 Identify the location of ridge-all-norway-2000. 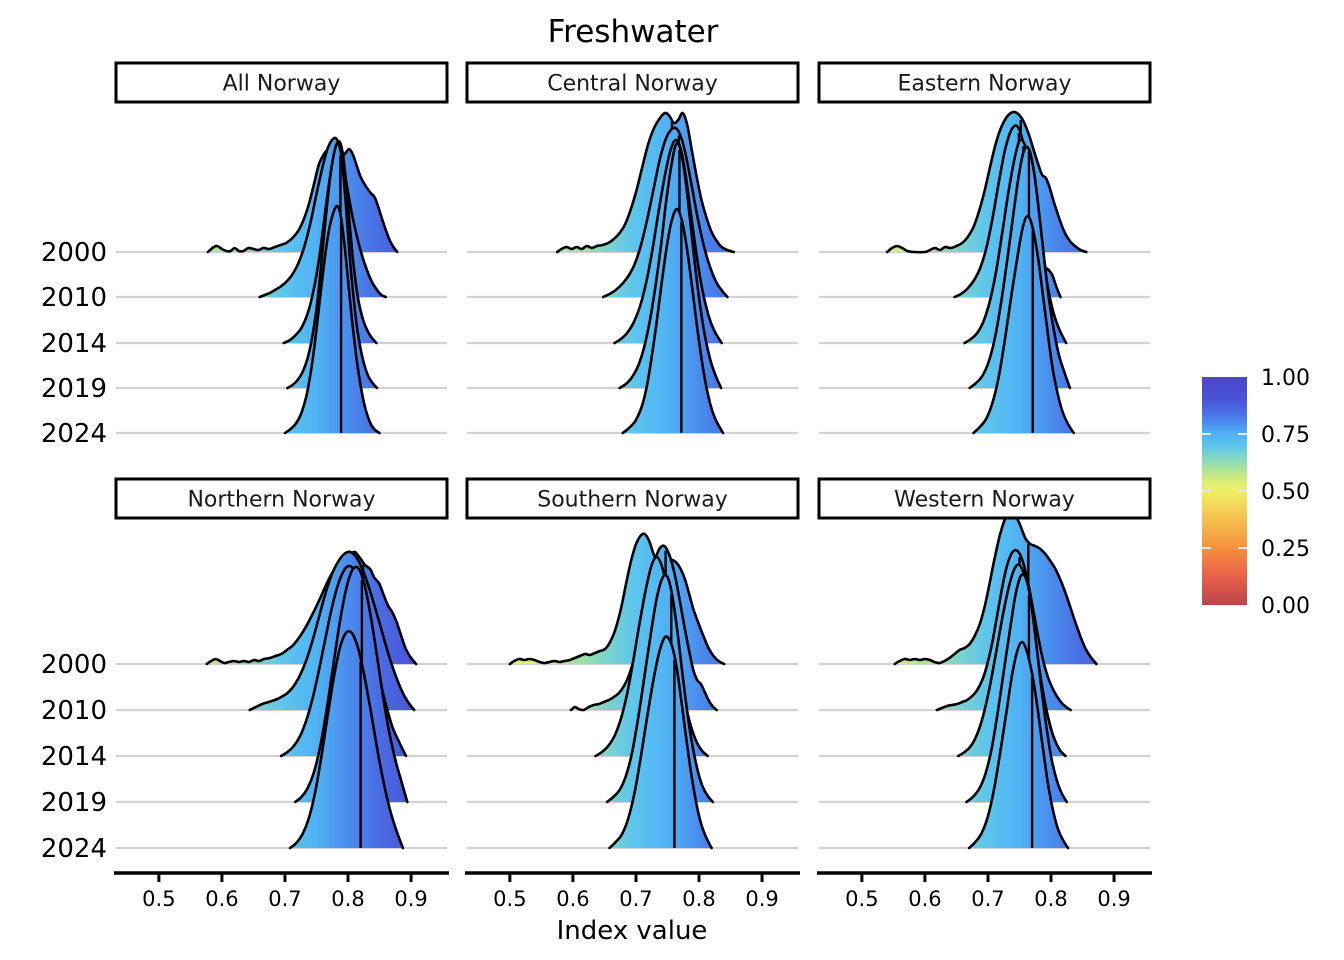
(302, 198).